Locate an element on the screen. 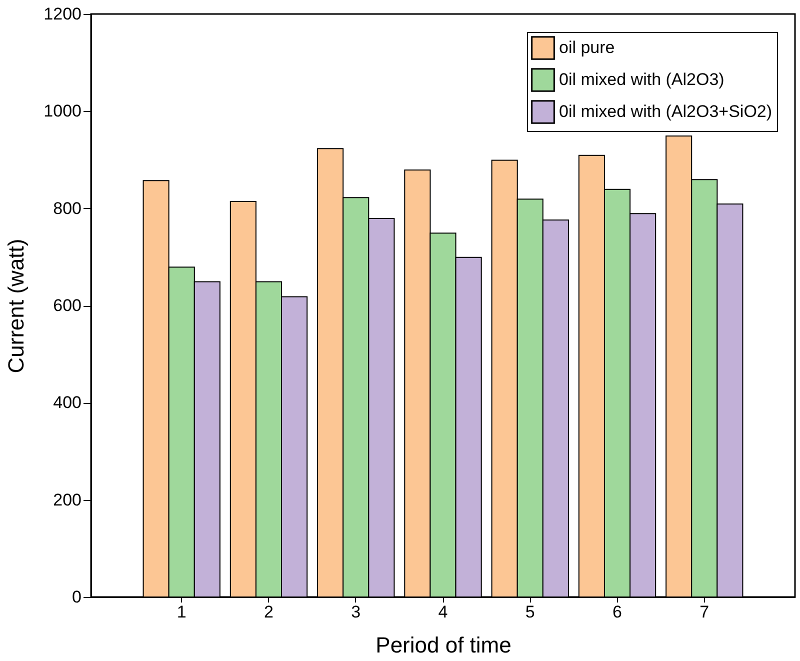  x-tick-label: 1 is located at coordinates (181, 612).